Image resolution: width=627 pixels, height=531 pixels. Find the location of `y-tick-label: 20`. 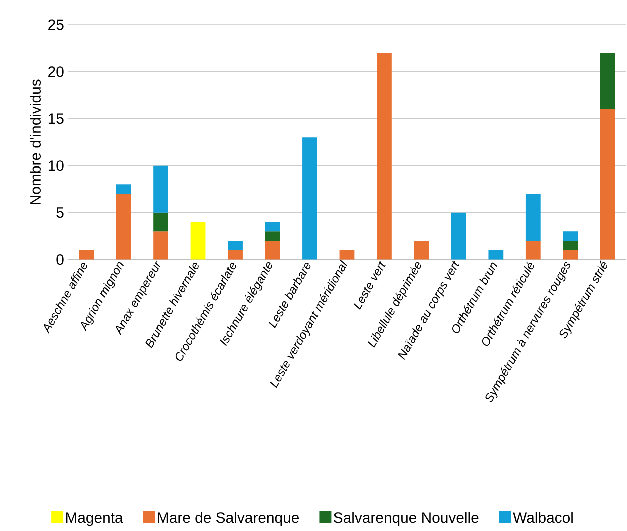

y-tick-label: 20 is located at coordinates (56, 72).